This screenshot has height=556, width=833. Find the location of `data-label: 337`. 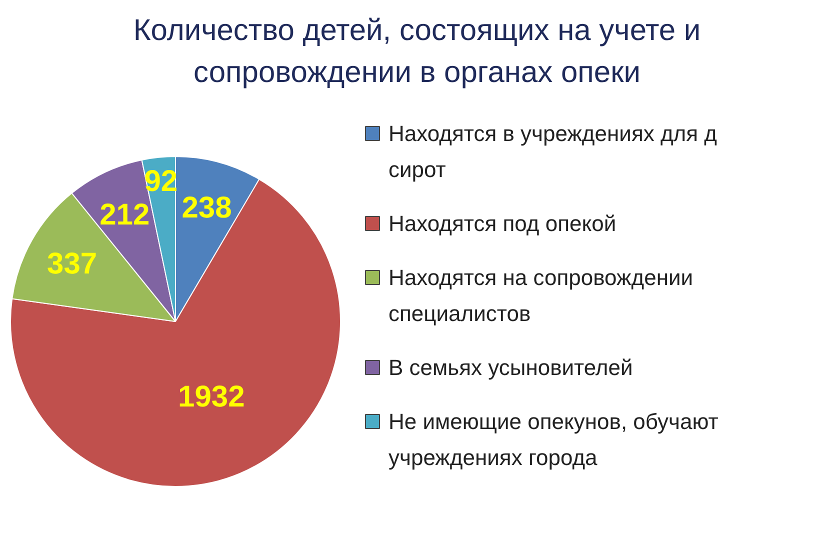

data-label: 337 is located at coordinates (72, 264).